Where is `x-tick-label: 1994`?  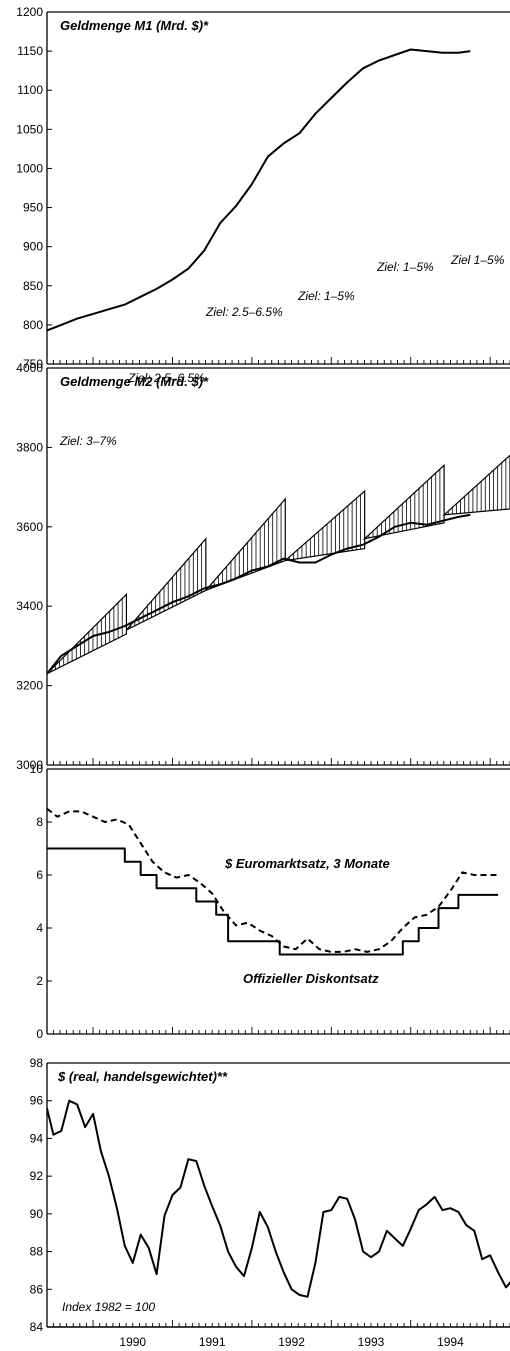
x-tick-label: 1994 is located at coordinates (450, 1342).